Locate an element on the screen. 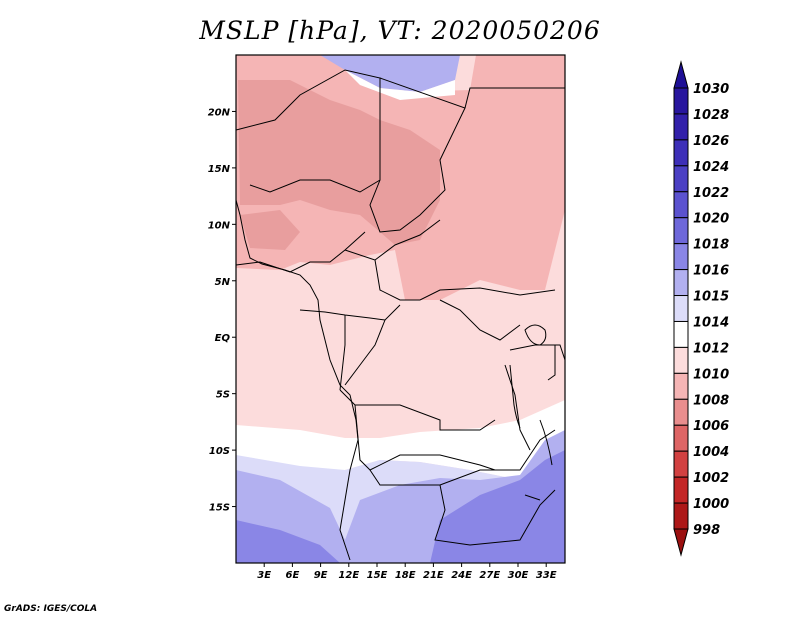  lat-tick-label: 15N is located at coordinates (219, 169).